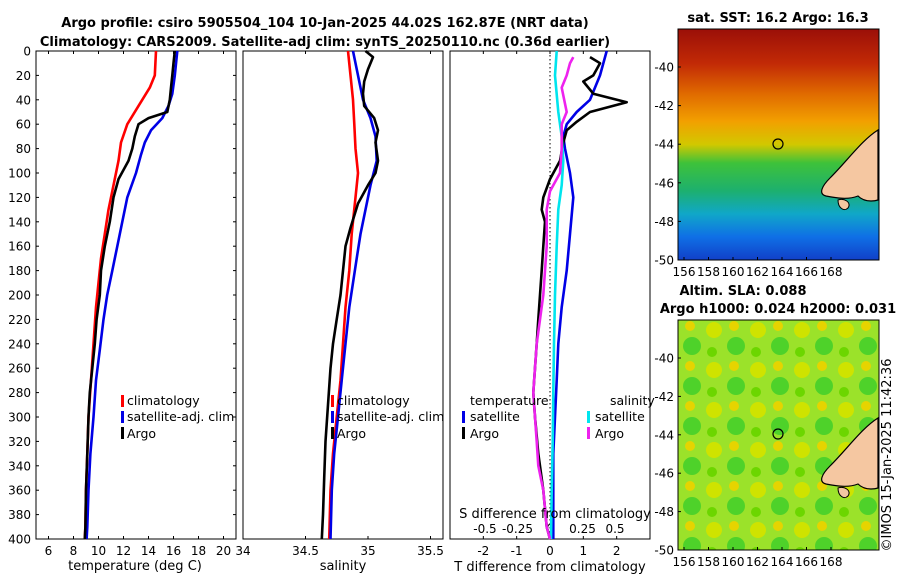 This screenshot has width=900, height=580. What do you see at coordinates (667, 164) in the screenshot?
I see `sst-lat-axis: -40 -42 -44 -46 -48 -50` at bounding box center [667, 164].